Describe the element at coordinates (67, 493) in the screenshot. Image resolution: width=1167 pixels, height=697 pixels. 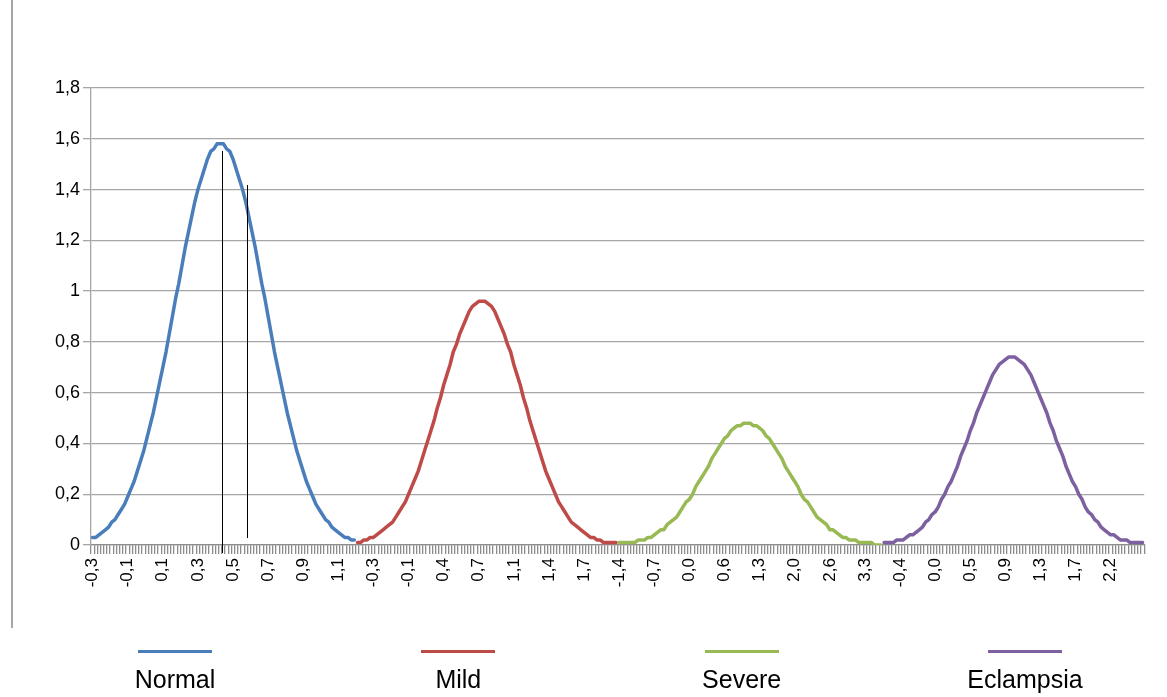
I see `y-tick-label: 0,2` at that location.